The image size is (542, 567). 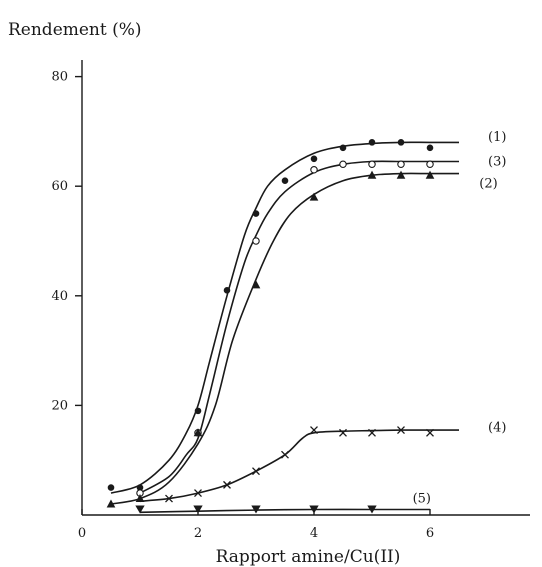 What do you see at coordinates (497, 427) in the screenshot?
I see `series-label: (4)` at bounding box center [497, 427].